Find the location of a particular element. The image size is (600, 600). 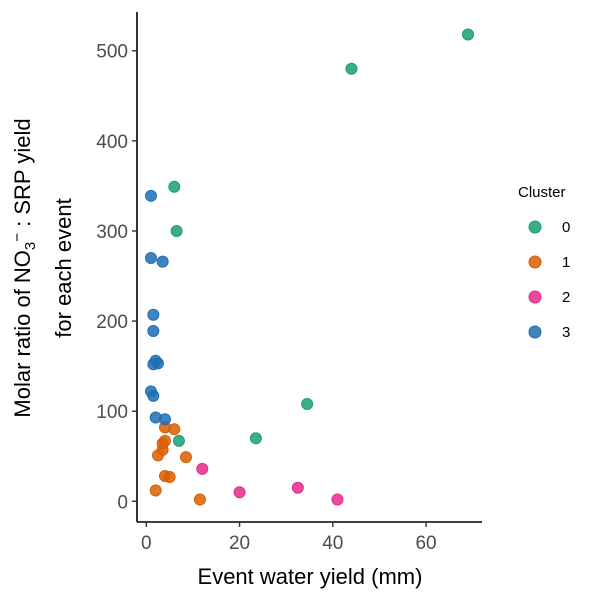

legend-label-cluster-1: 1 is located at coordinates (566, 262).